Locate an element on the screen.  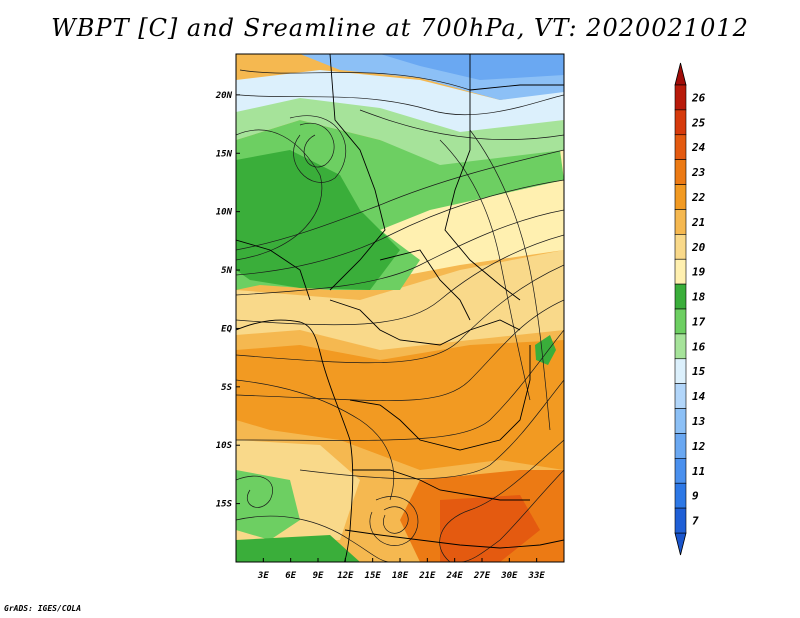
lat-tick-label: 5S is located at coordinates (226, 388).